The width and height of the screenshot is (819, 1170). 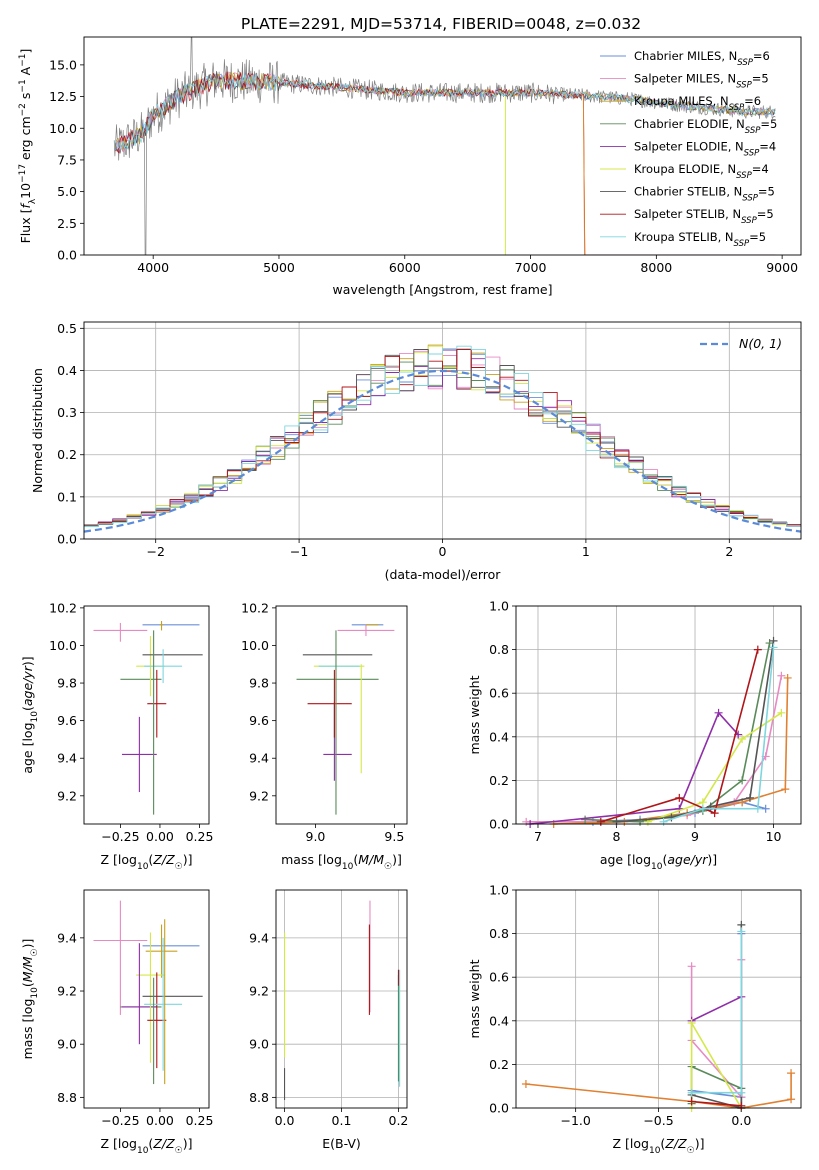 I want to click on x-tick-label: 4000, so click(x=153, y=267).